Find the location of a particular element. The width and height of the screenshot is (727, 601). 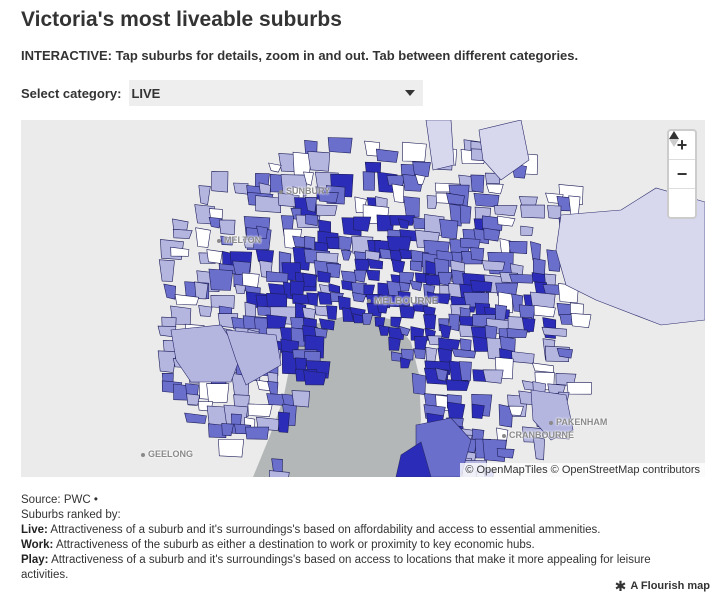

zoom-in-button: + is located at coordinates (682, 145).